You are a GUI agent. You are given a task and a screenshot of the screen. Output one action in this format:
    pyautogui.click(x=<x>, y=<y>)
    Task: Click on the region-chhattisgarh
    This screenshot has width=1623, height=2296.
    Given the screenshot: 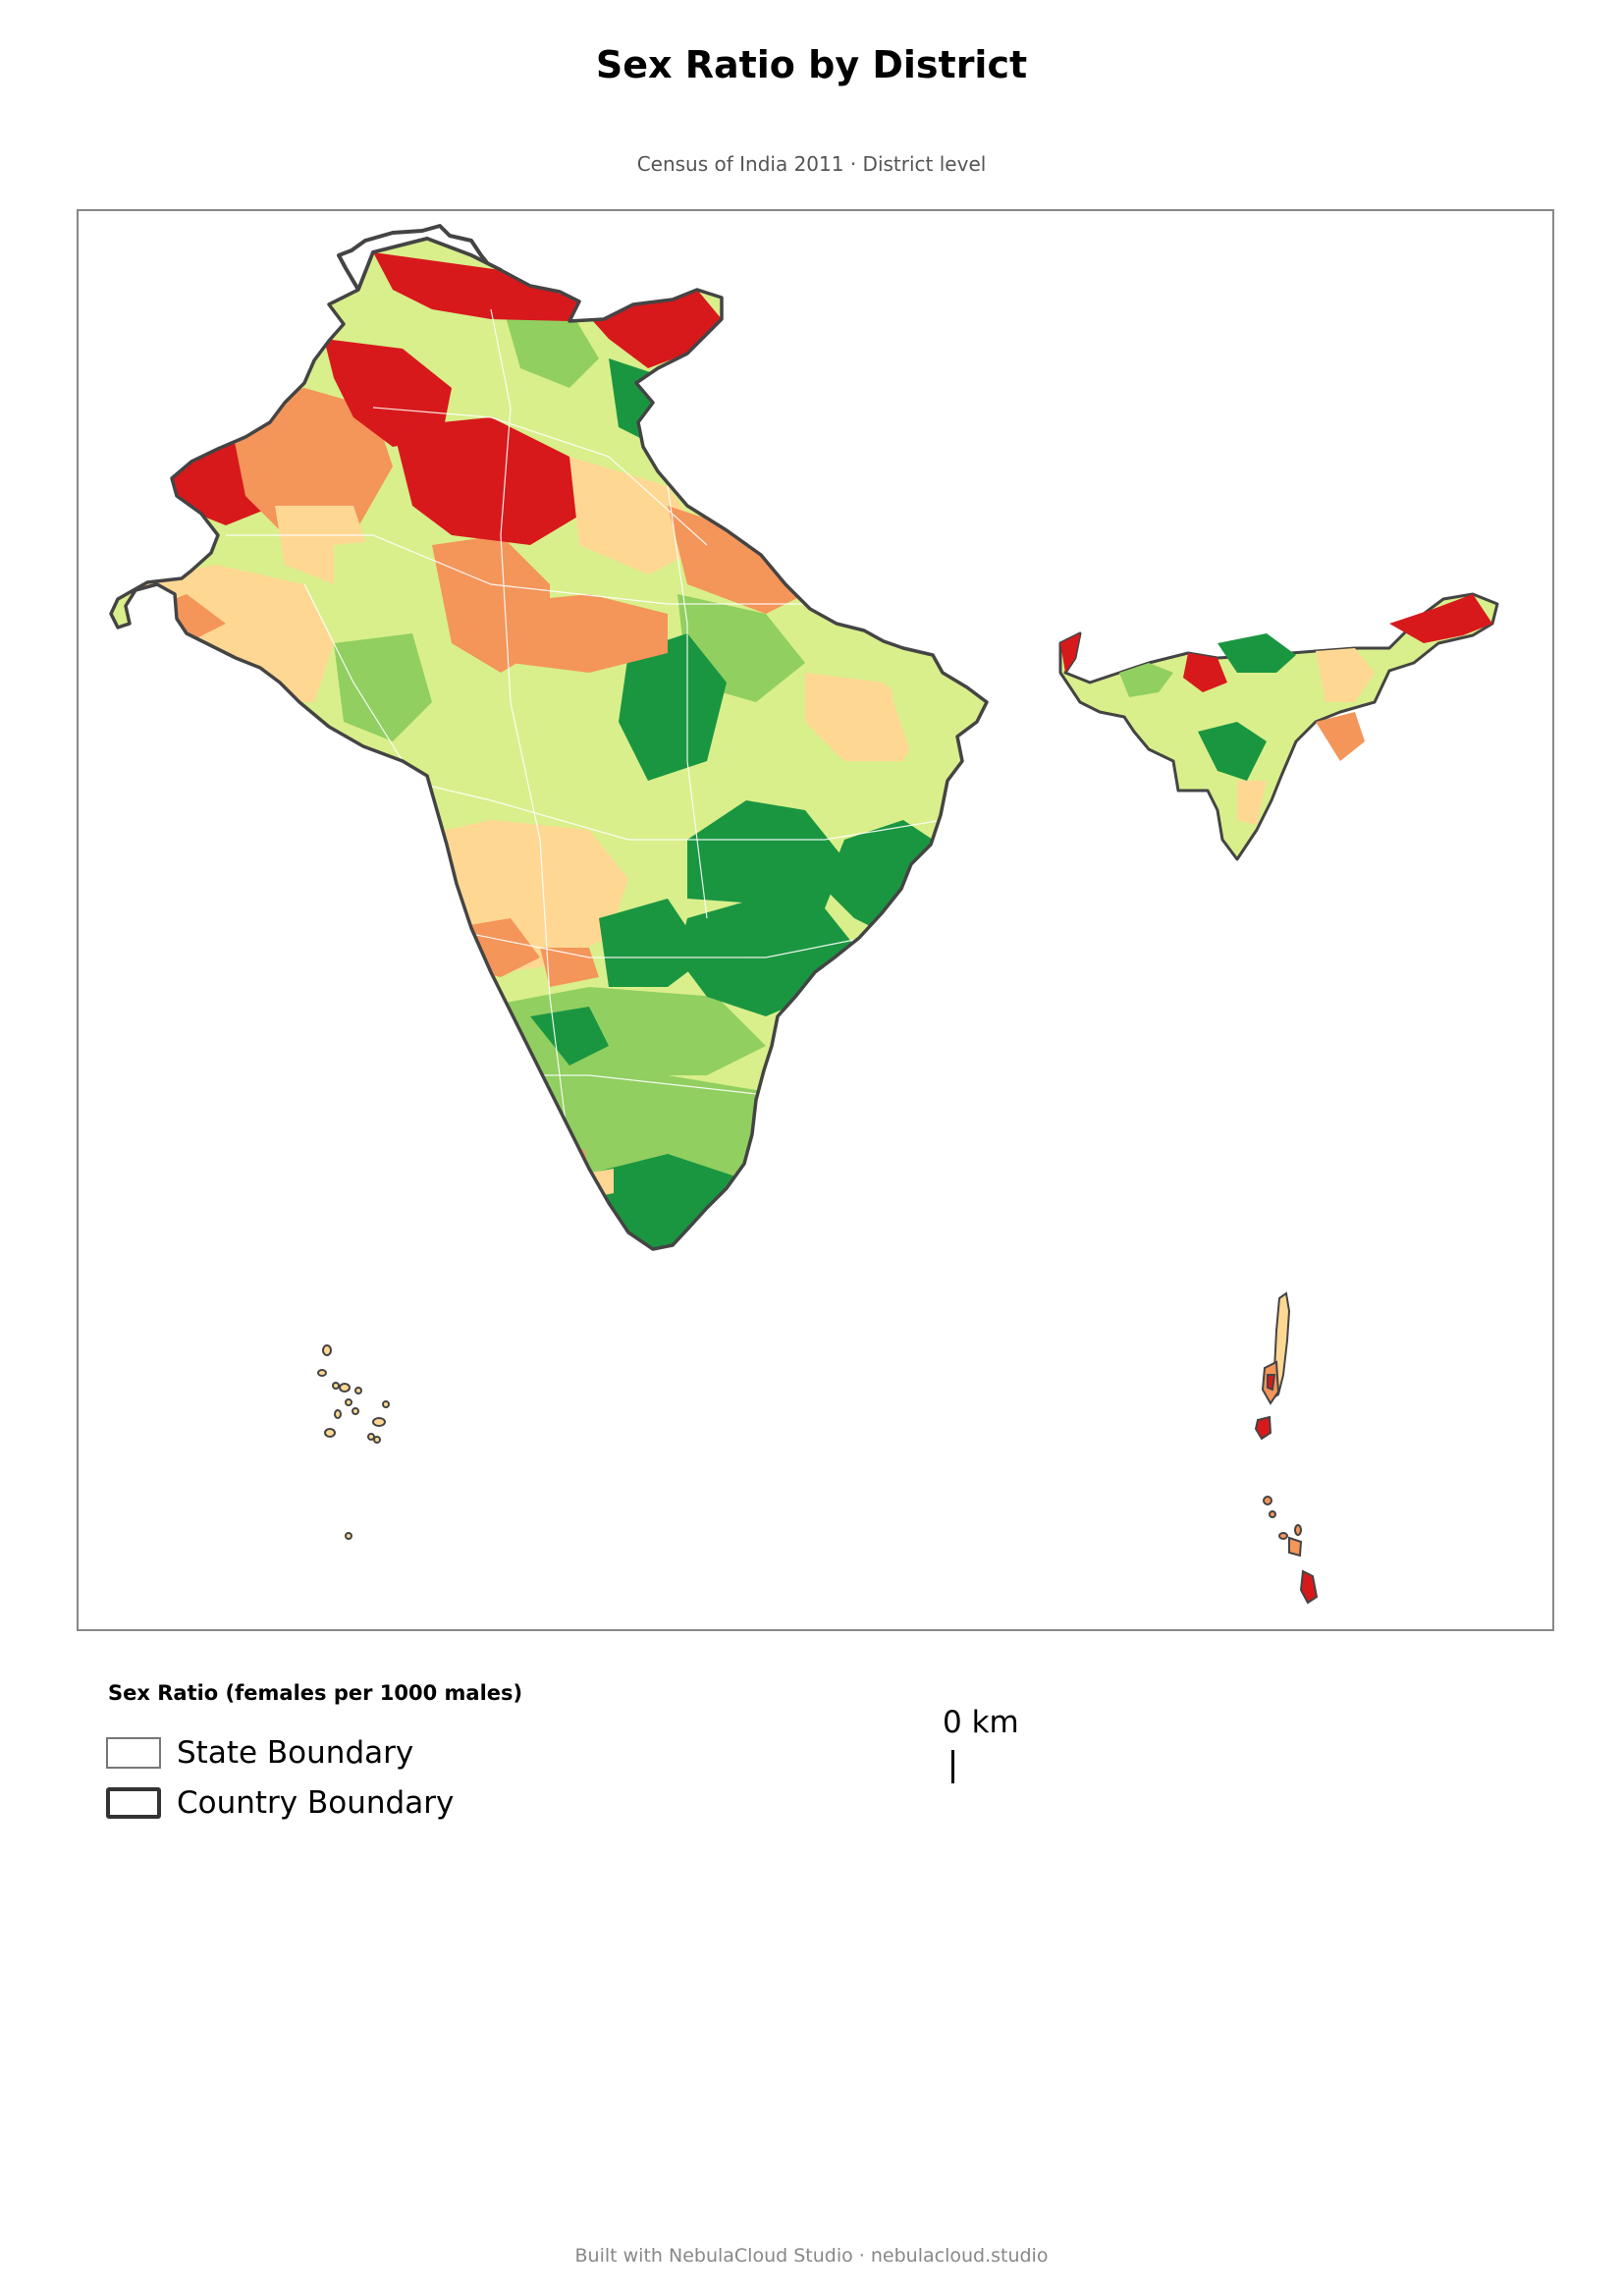 What is the action you would take?
    pyautogui.click(x=673, y=707)
    